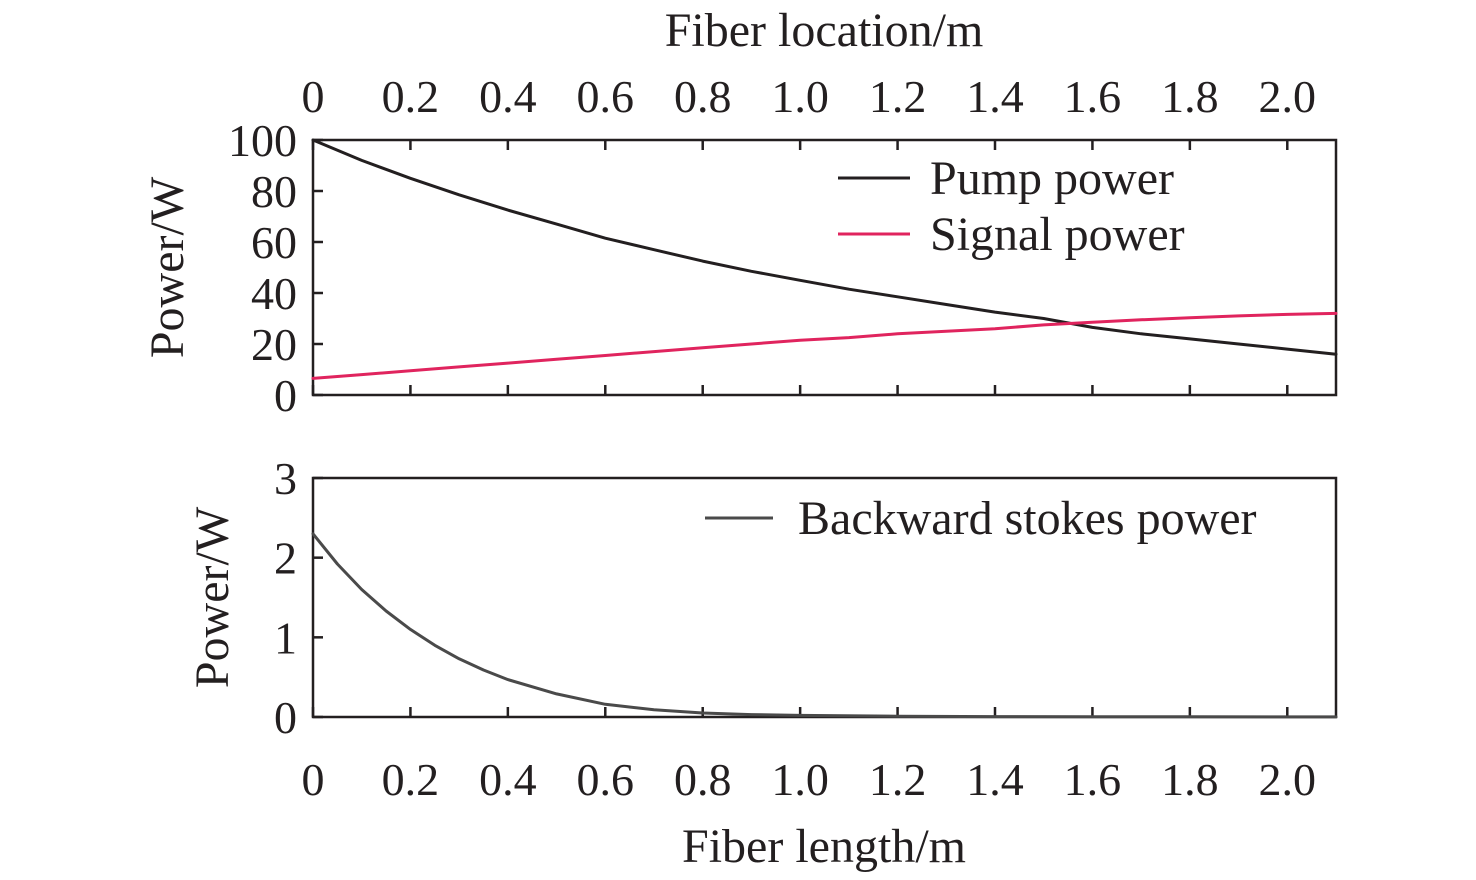 This screenshot has width=1476, height=880. Describe the element at coordinates (824, 625) in the screenshot. I see `series-line-backward-stokes-power` at that location.